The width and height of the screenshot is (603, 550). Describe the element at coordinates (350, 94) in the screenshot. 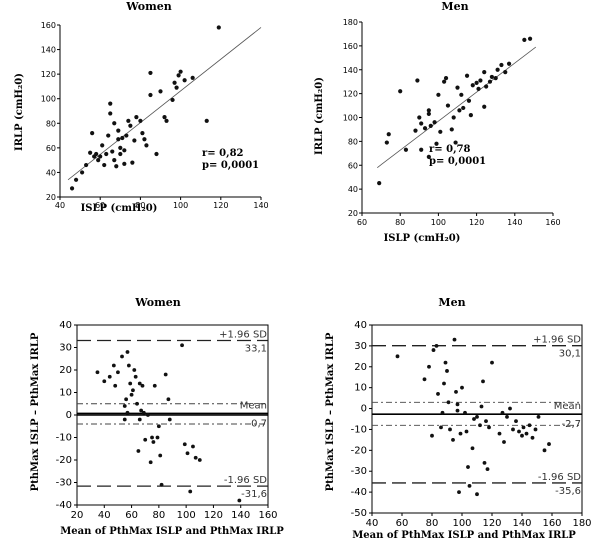

I see `y-tick-label: 120` at that location.